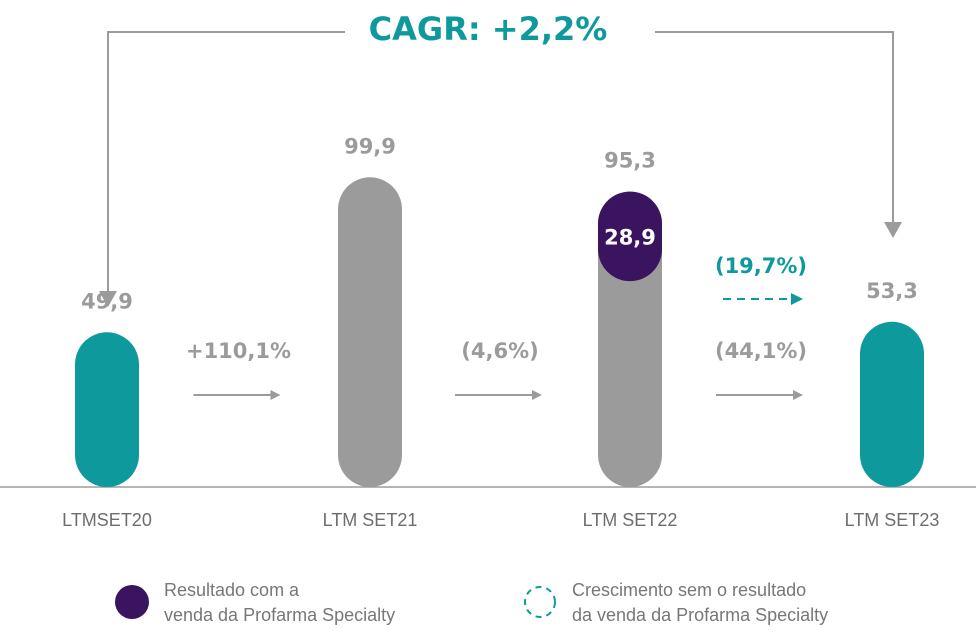 The image size is (976, 636). Describe the element at coordinates (630, 161) in the screenshot. I see `value-label: 95,3` at that location.